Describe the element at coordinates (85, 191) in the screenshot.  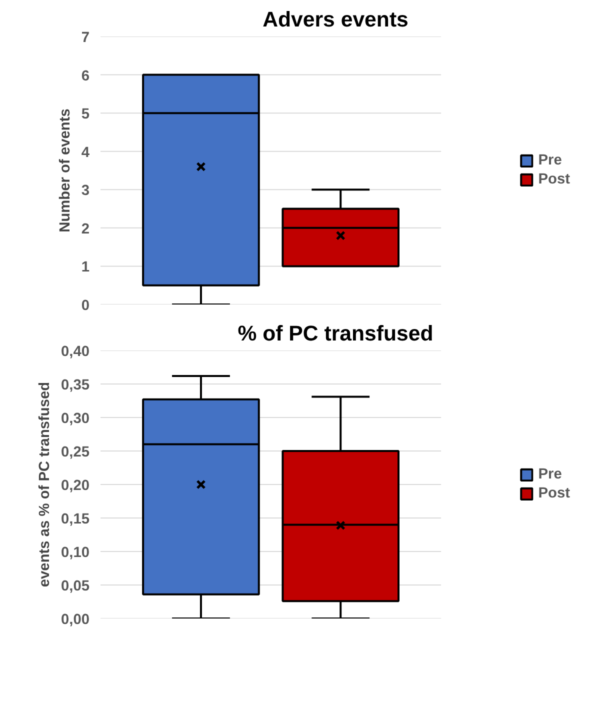
I see `y-tick-label: 3` at that location.